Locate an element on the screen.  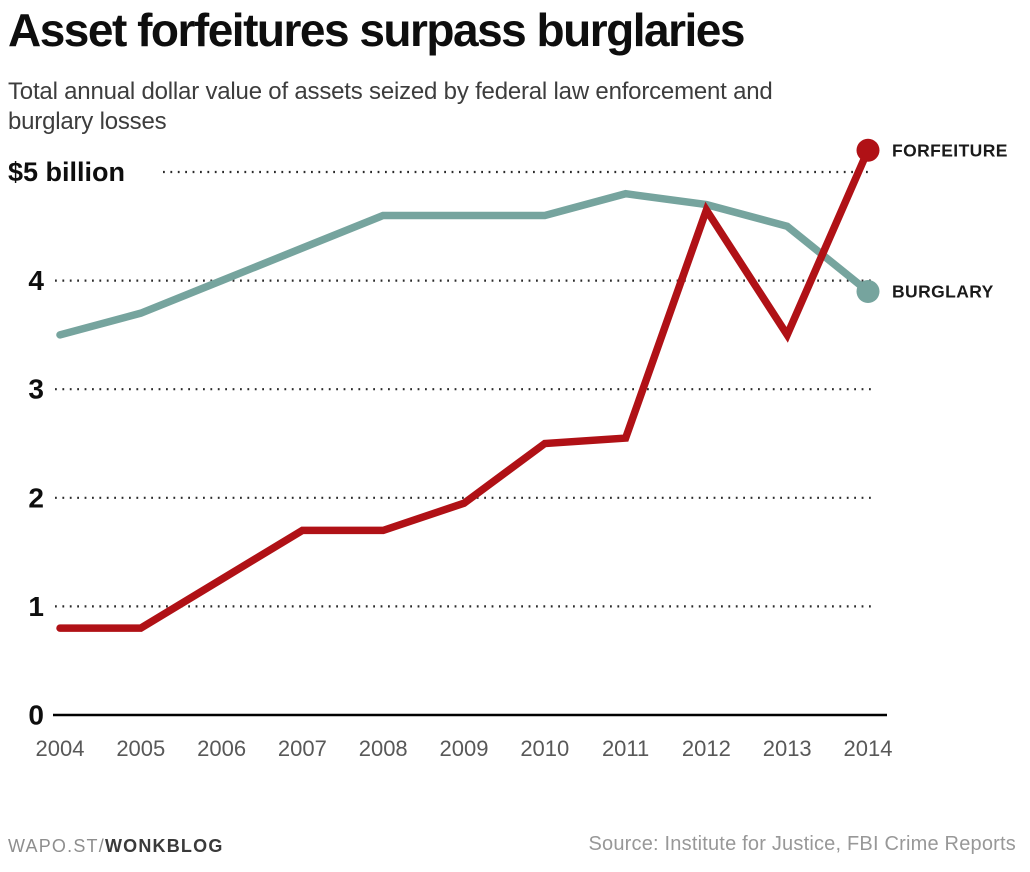
brand-prefix: WAPO.ST/ is located at coordinates (56, 846).